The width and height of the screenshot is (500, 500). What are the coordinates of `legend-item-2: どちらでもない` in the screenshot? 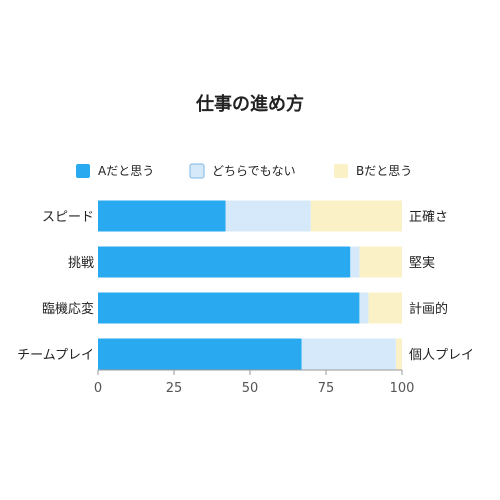 It's located at (242, 171).